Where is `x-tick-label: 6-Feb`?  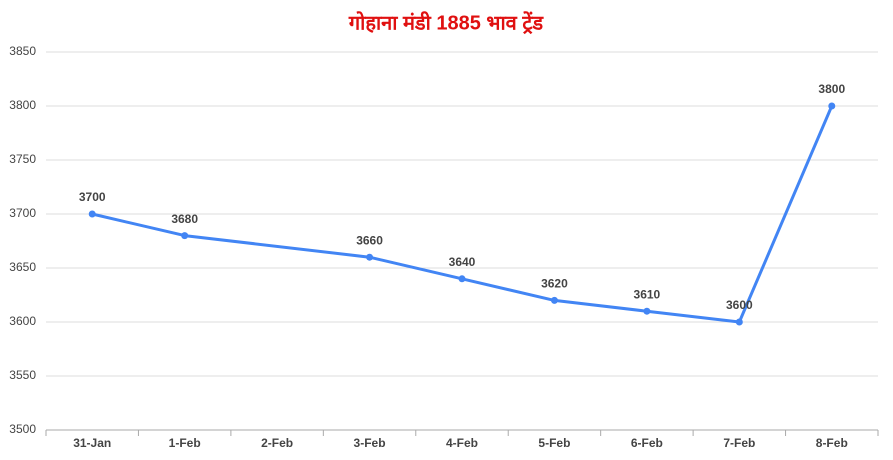
x-tick-label: 6-Feb is located at coordinates (647, 443).